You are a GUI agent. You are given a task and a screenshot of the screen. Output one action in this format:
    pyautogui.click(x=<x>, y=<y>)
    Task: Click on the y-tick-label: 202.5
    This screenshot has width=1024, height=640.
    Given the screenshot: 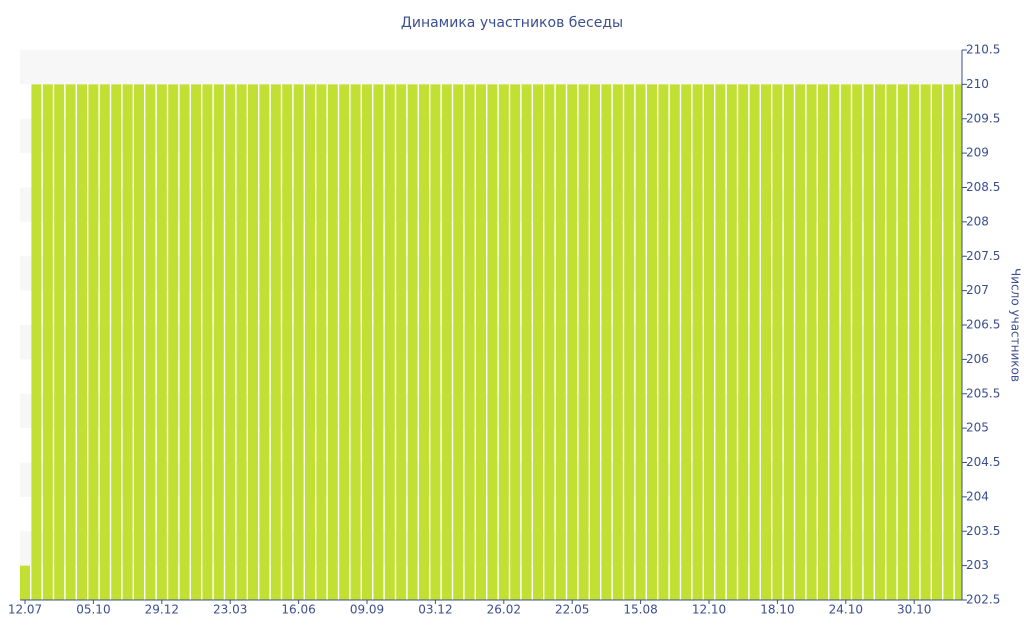 What is the action you would take?
    pyautogui.click(x=983, y=600)
    